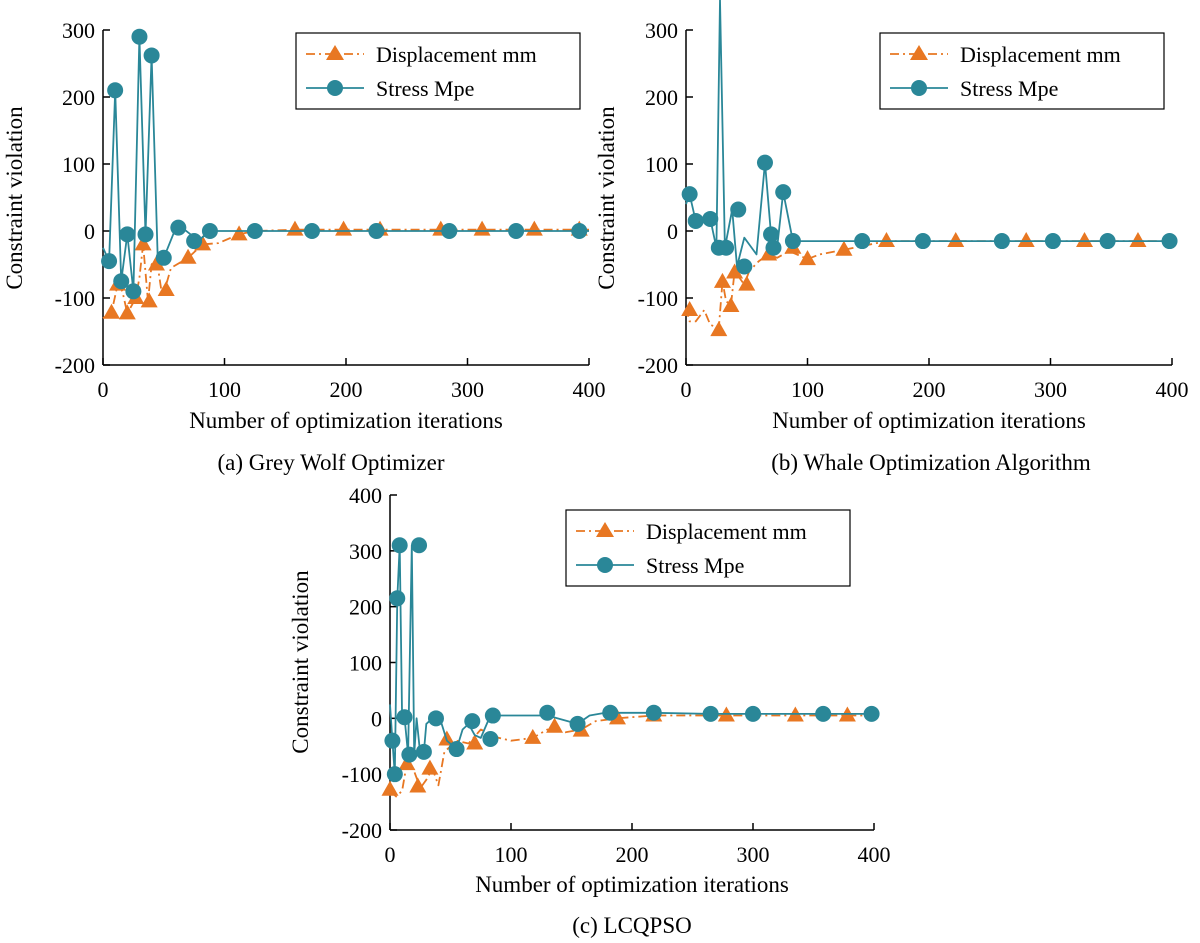 The width and height of the screenshot is (1200, 943). Describe the element at coordinates (695, 565) in the screenshot. I see `panel-c-legend-stress-label: Stress Mpe` at that location.